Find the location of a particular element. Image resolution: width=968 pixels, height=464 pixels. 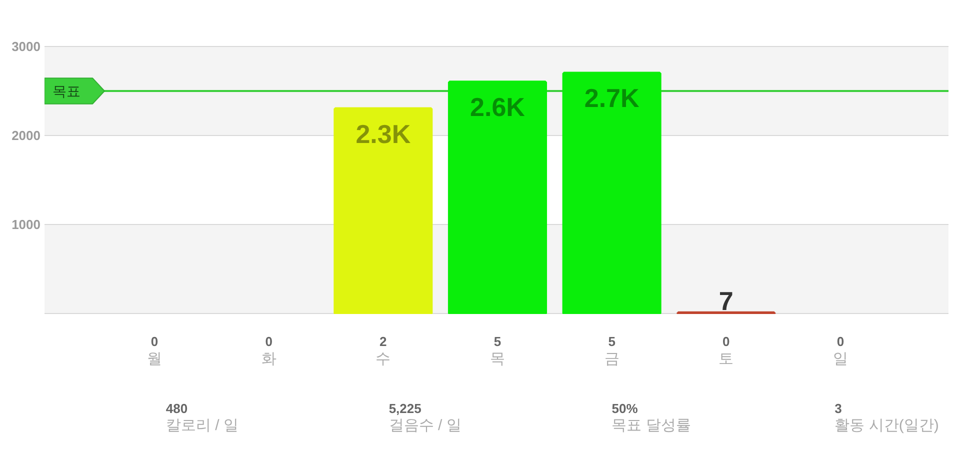

text: 목표 달성률 is located at coordinates (651, 425).